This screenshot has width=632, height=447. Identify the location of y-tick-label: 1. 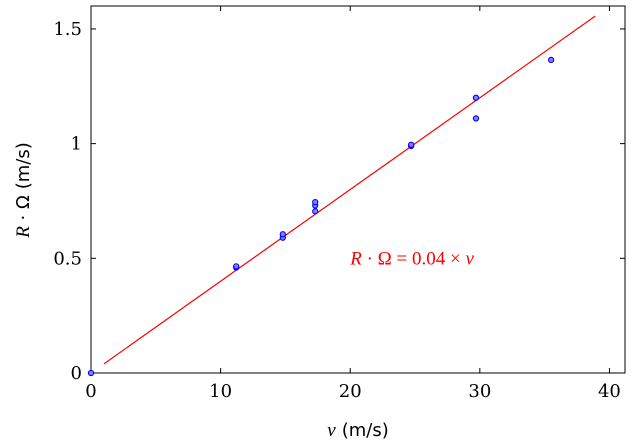
(76, 144).